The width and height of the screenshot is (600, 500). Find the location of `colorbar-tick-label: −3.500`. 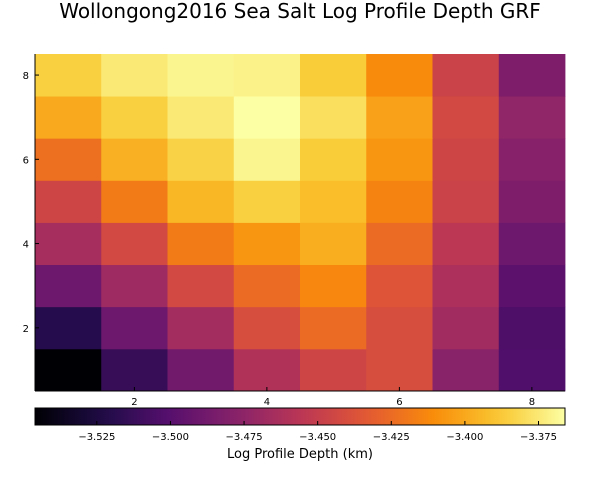

colorbar-tick-label: −3.500 is located at coordinates (170, 437).